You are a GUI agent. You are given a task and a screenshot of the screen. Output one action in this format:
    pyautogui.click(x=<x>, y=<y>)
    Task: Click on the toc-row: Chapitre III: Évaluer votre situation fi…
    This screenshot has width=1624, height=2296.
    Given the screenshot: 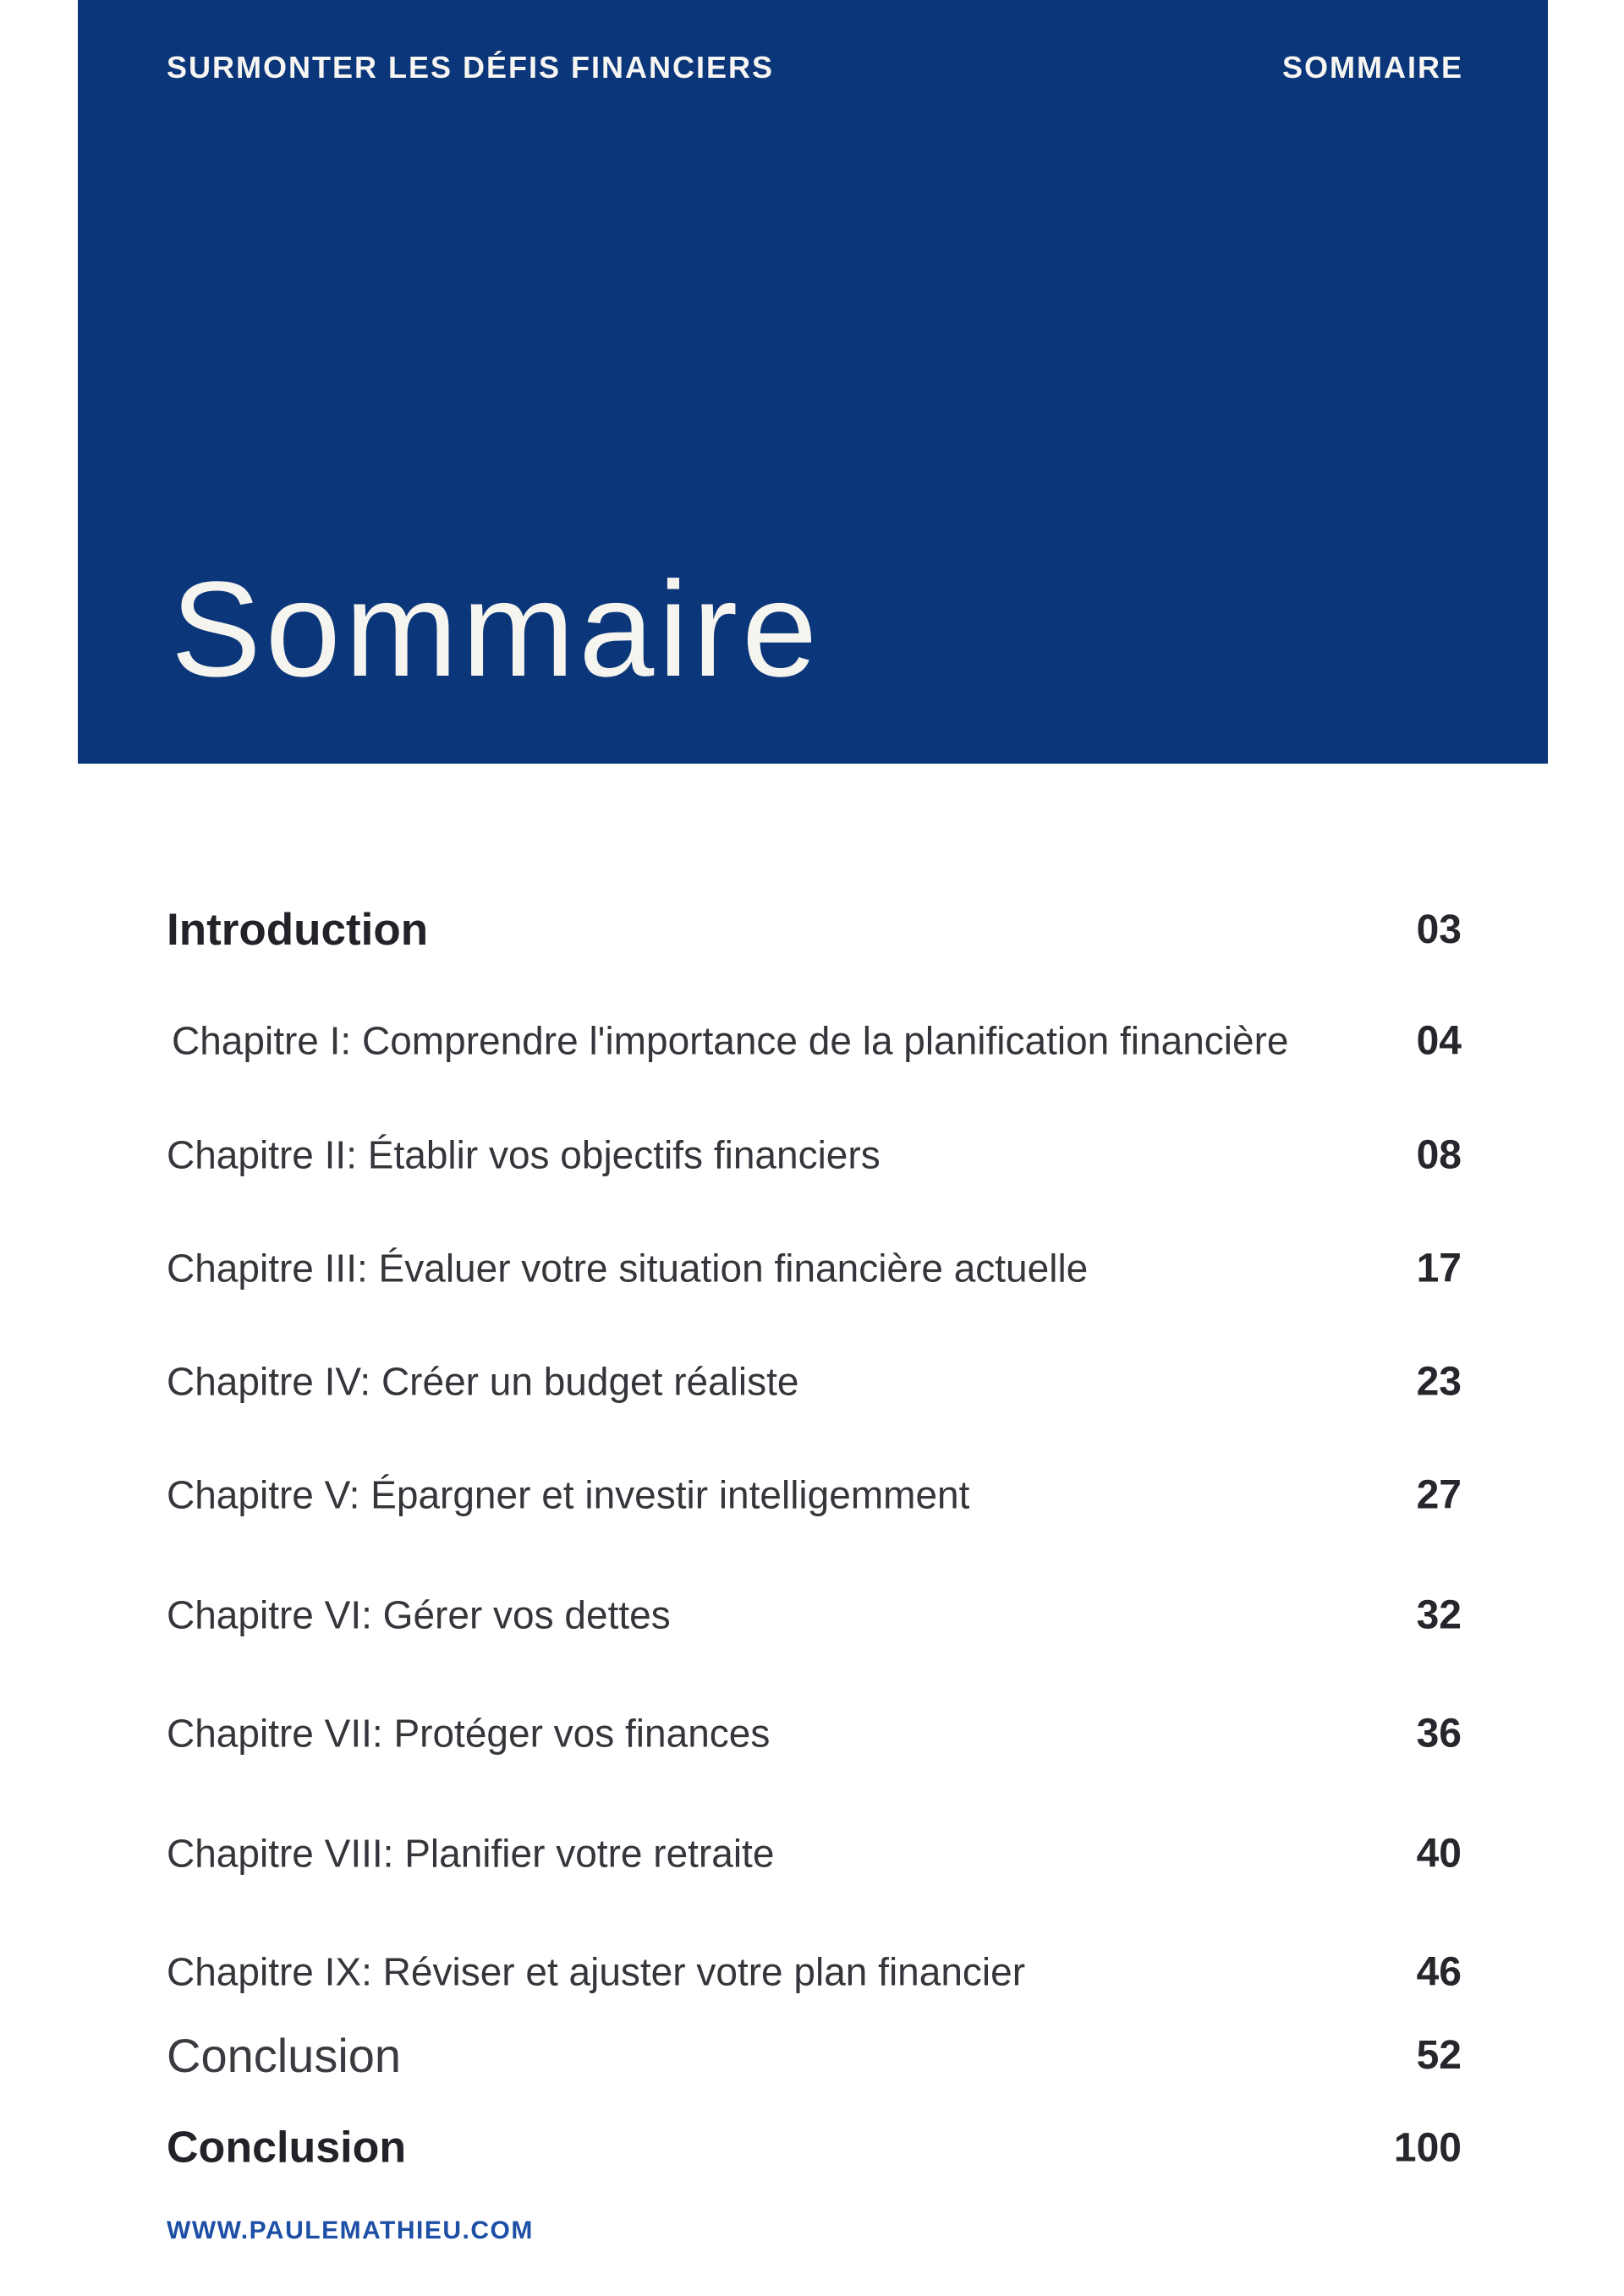 What is the action you would take?
    pyautogui.click(x=815, y=1268)
    